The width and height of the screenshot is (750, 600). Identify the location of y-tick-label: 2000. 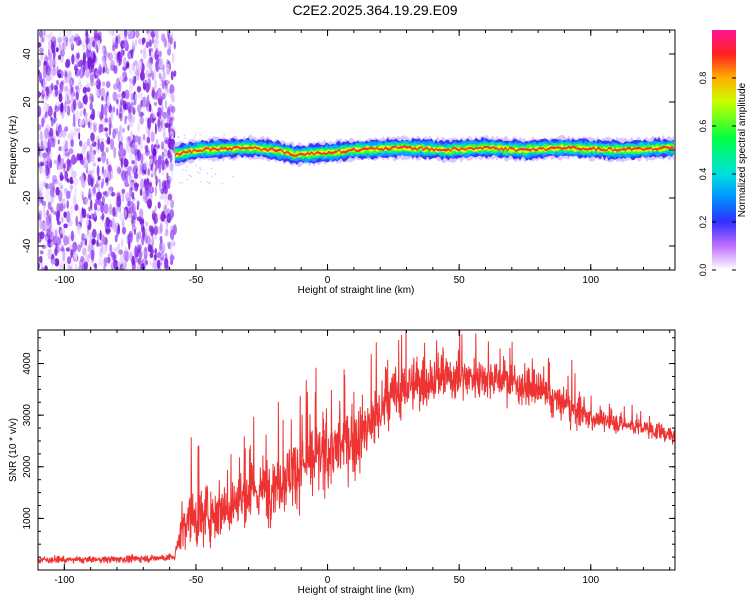
(27, 466).